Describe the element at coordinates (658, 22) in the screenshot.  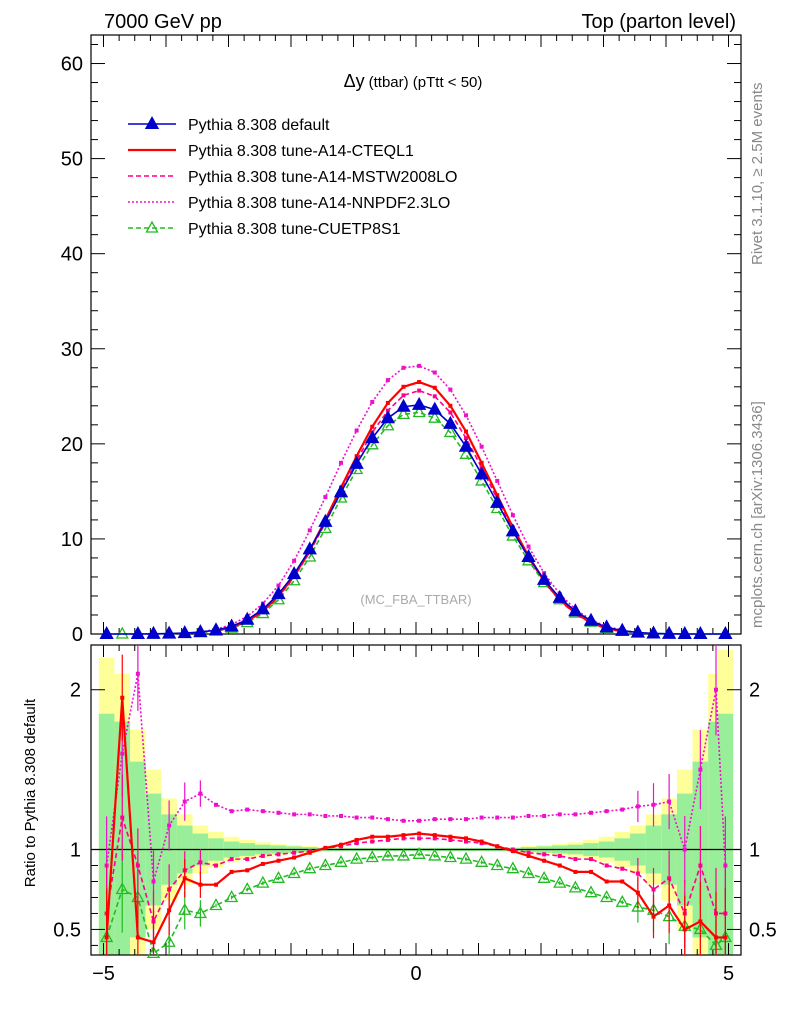
I see `header-right: Top (parton level)` at that location.